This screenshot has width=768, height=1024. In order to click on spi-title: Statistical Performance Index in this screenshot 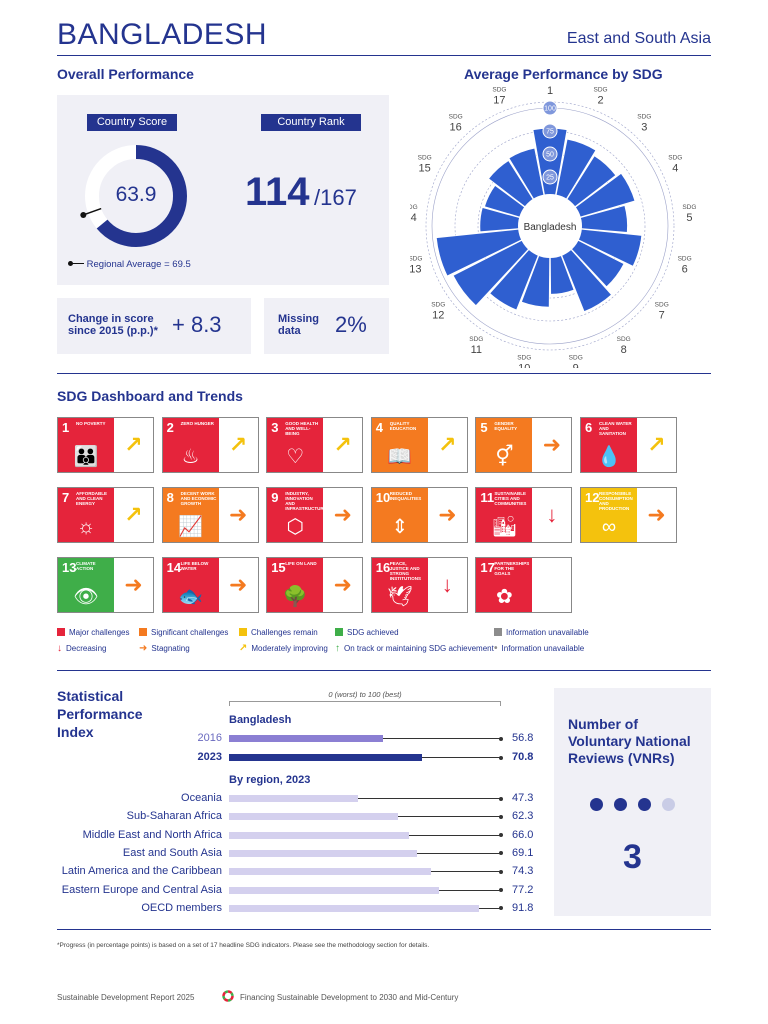, I will do `click(100, 714)`.